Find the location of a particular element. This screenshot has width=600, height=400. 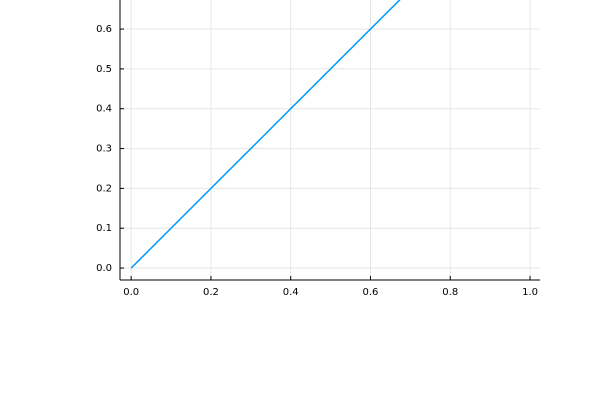

y-tick-label: 0.0 is located at coordinates (104, 268).